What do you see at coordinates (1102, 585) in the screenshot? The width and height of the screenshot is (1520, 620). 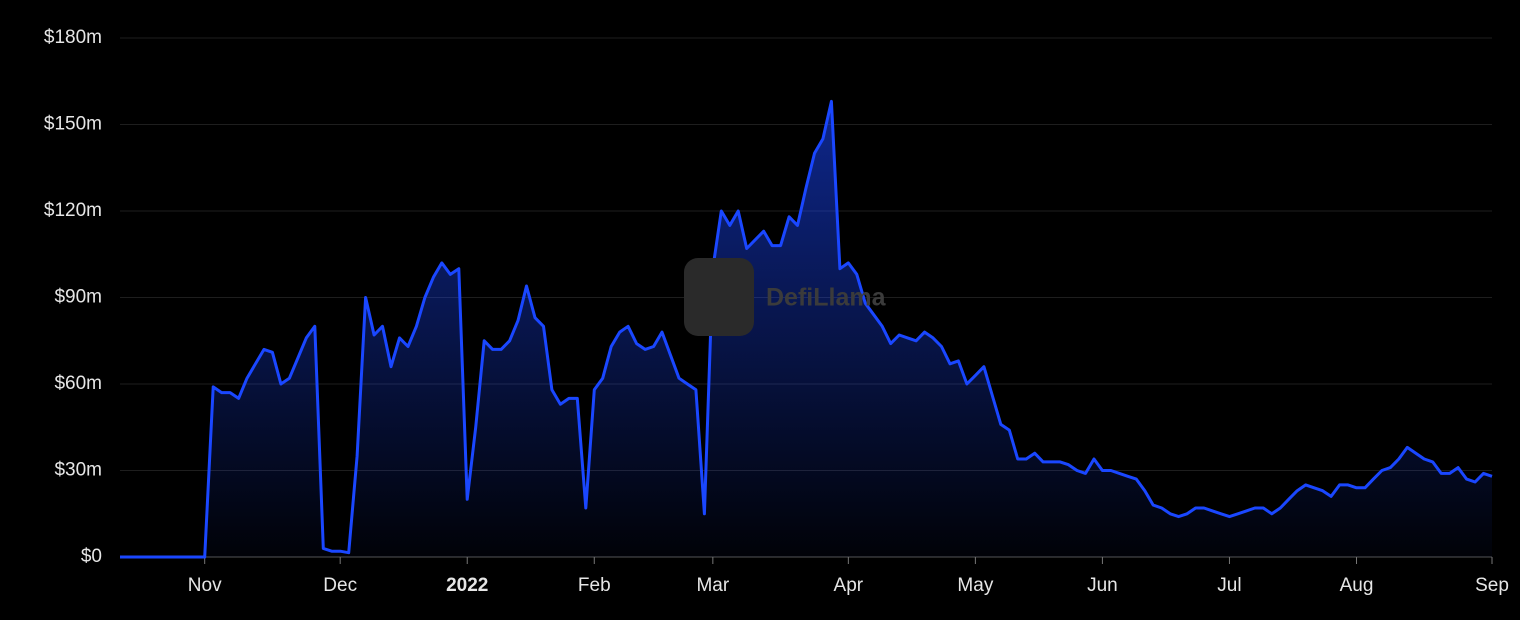 I see `x-tick-label: Jun` at bounding box center [1102, 585].